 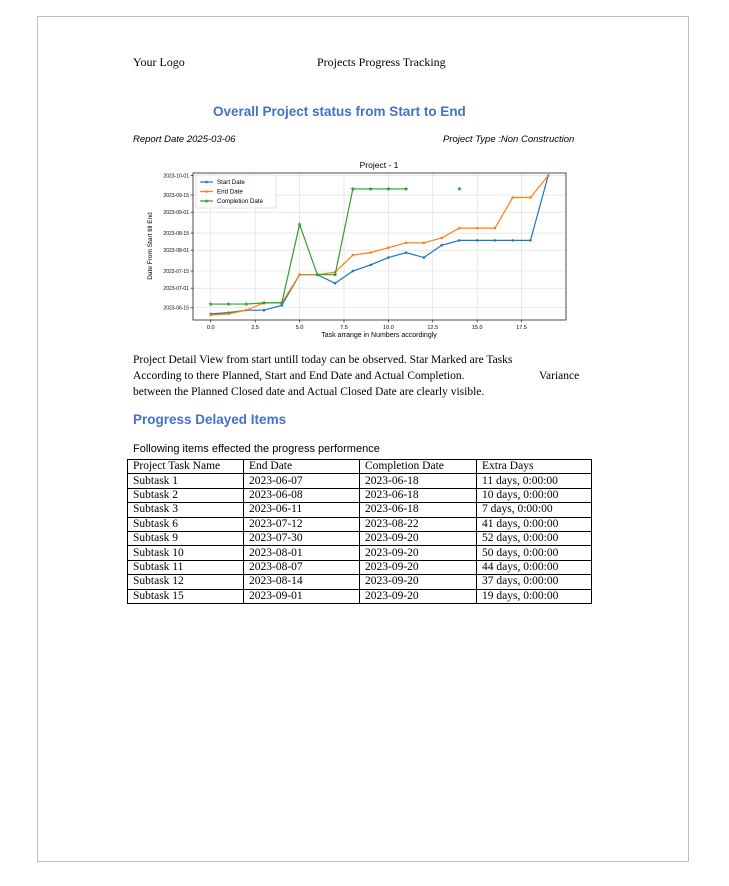 I want to click on y-tick-label: 2023-10-01, so click(x=176, y=176).